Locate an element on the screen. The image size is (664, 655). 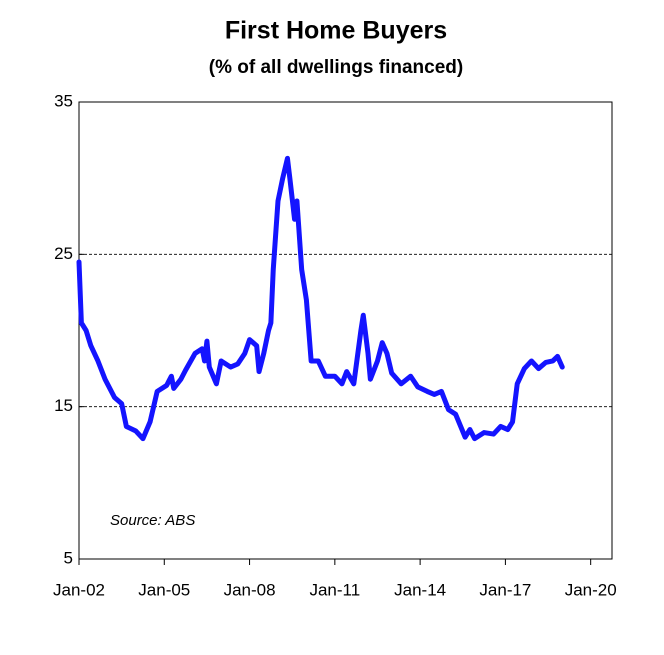
x-tick-label: Jan-17 is located at coordinates (505, 589).